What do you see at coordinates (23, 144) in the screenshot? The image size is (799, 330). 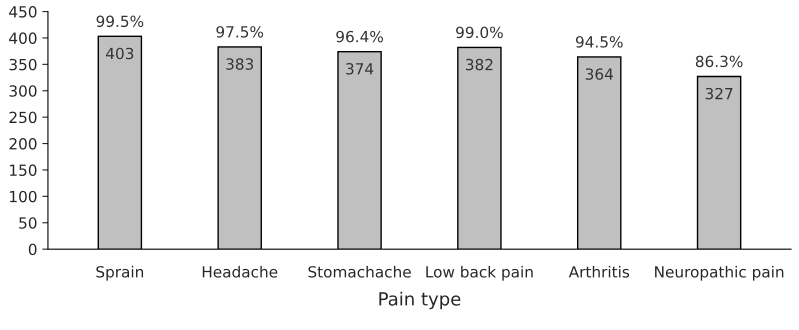 I see `y-tick-label: 200` at bounding box center [23, 144].